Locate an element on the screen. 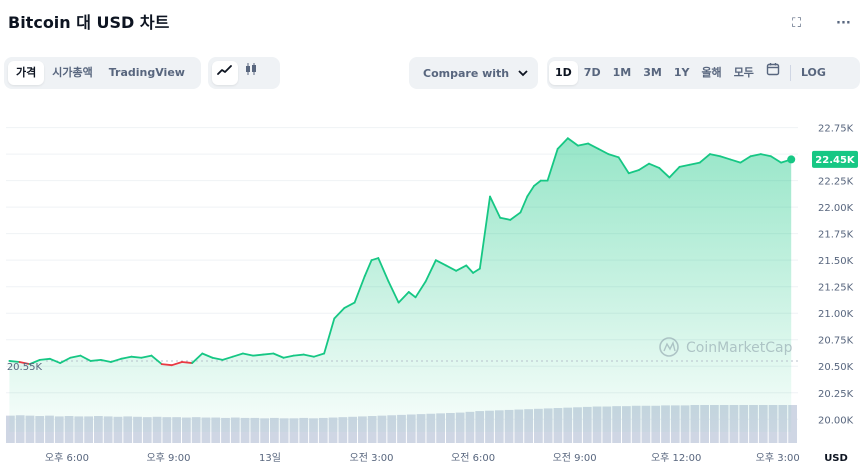  current-price-label: 22.45K is located at coordinates (835, 160).